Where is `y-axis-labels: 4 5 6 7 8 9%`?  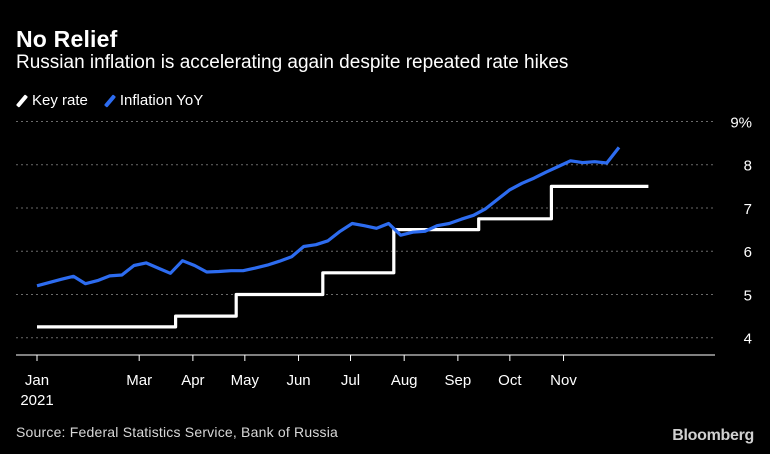
y-axis-labels: 4 5 6 7 8 9% is located at coordinates (741, 231).